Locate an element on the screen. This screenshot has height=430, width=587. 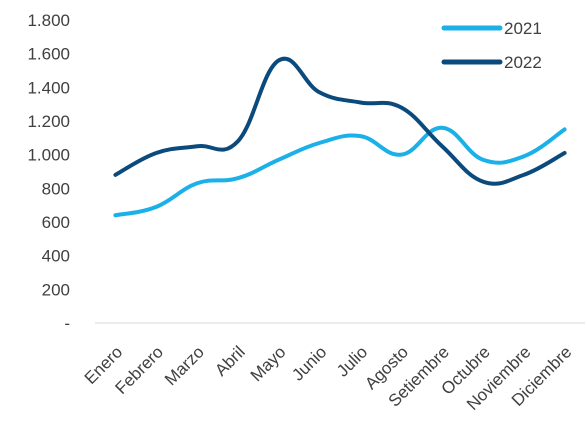
legend-label-2021: 2021 is located at coordinates (523, 28).